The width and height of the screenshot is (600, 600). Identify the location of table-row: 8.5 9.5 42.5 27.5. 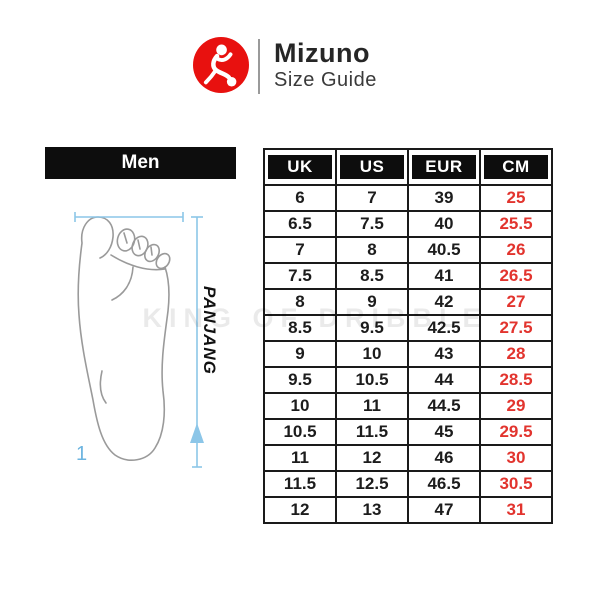
(408, 328).